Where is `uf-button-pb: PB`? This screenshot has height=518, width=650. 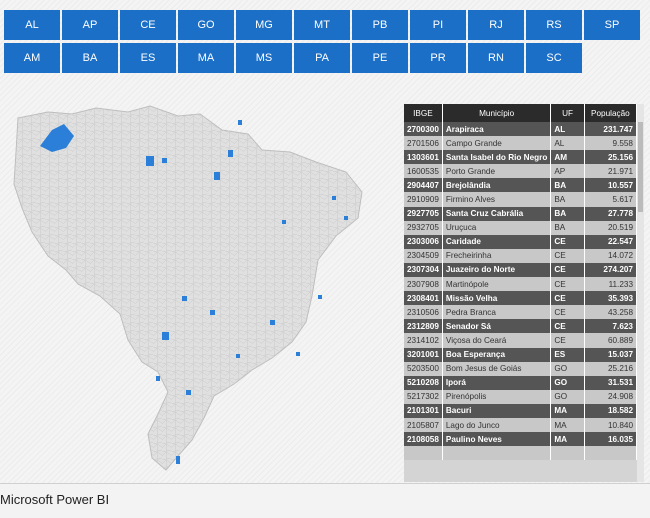
uf-button-pb: PB is located at coordinates (380, 25).